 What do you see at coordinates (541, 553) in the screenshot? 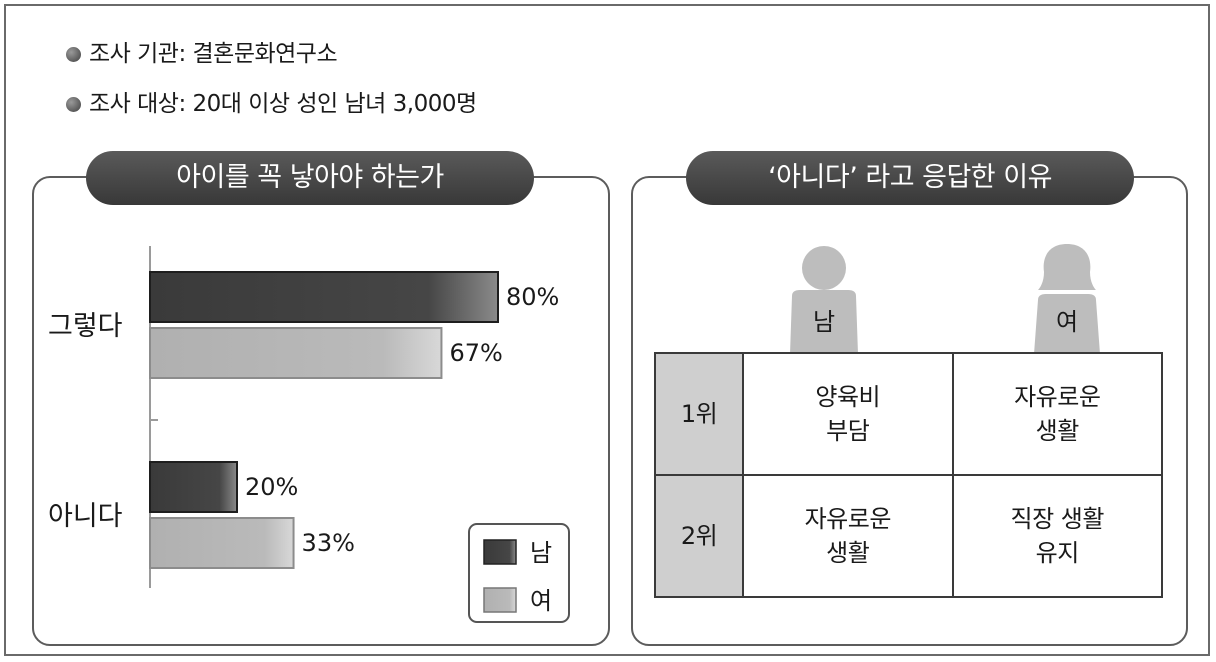
I see `legend-label-male: 남` at bounding box center [541, 553].